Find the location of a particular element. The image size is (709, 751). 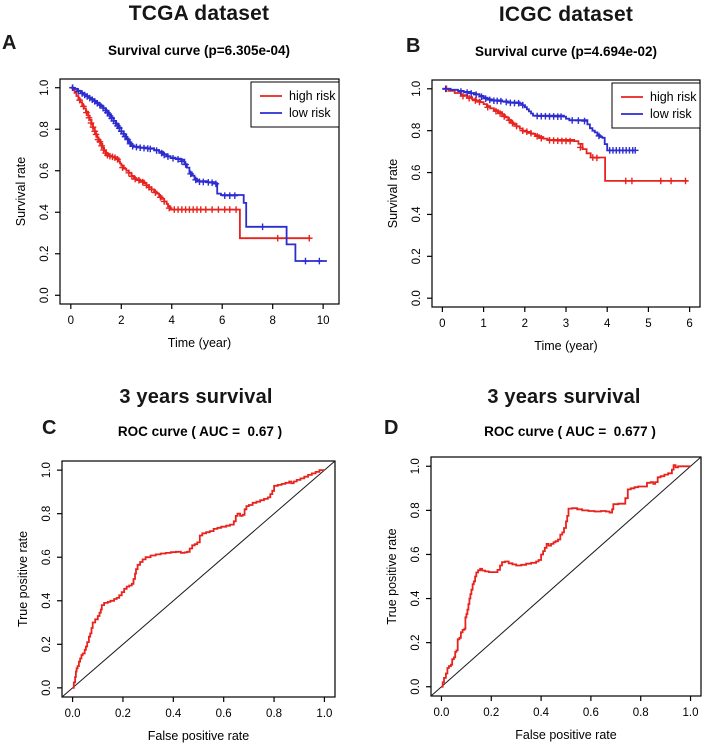

svg-text: 10 is located at coordinates (323, 321).